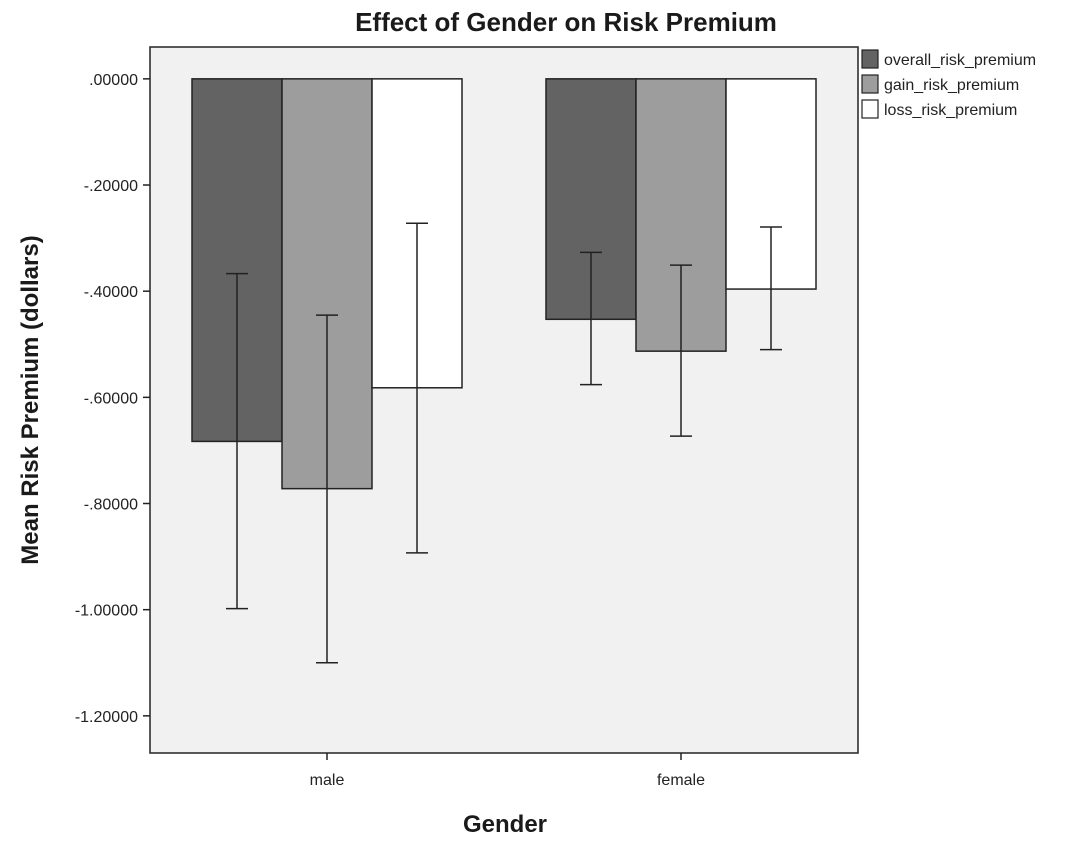 Image resolution: width=1080 pixels, height=844 pixels. I want to click on legend-label: gain_risk_premium, so click(951, 85).